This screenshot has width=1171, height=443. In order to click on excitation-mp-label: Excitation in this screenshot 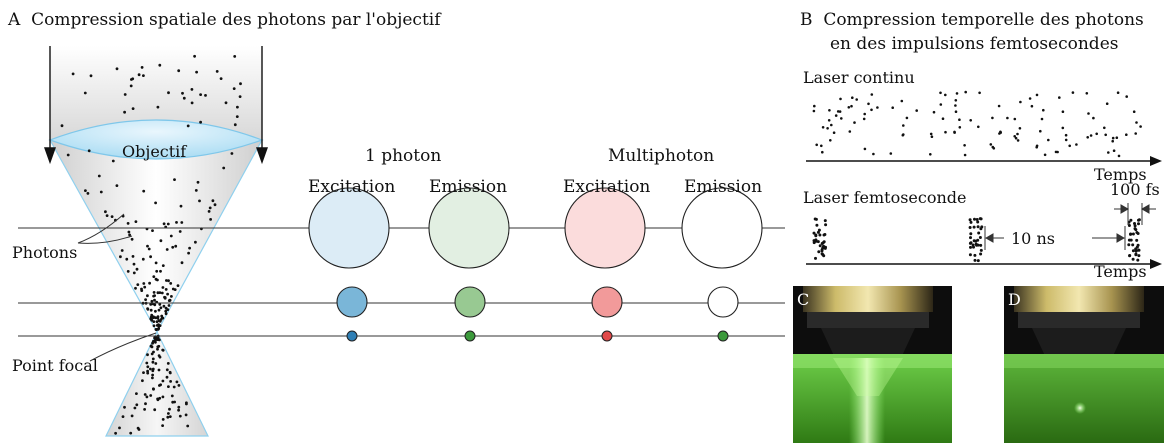, I will do `click(607, 187)`.